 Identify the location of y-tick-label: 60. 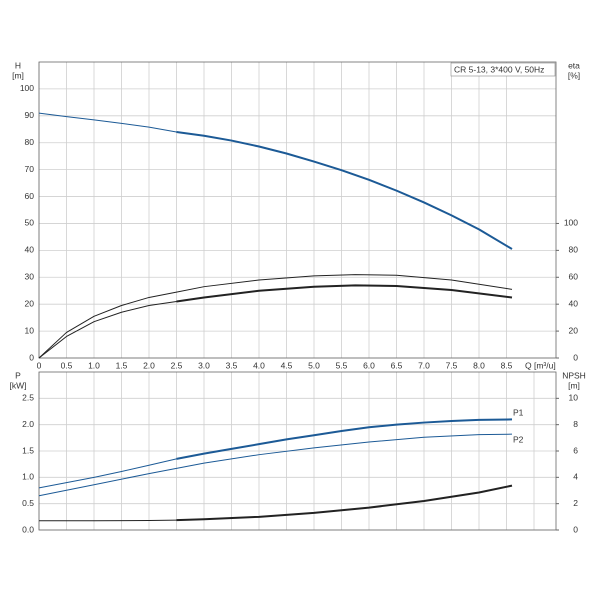
(30, 196).